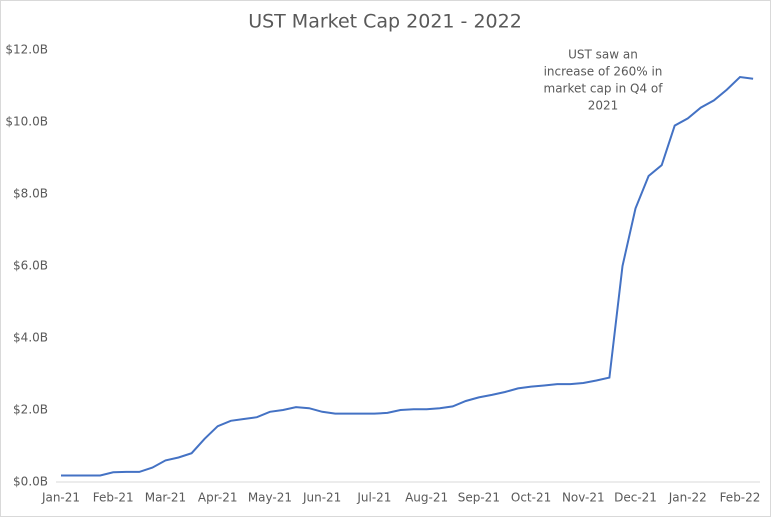 Image resolution: width=771 pixels, height=517 pixels. What do you see at coordinates (603, 55) in the screenshot?
I see `annotation: UST saw an` at bounding box center [603, 55].